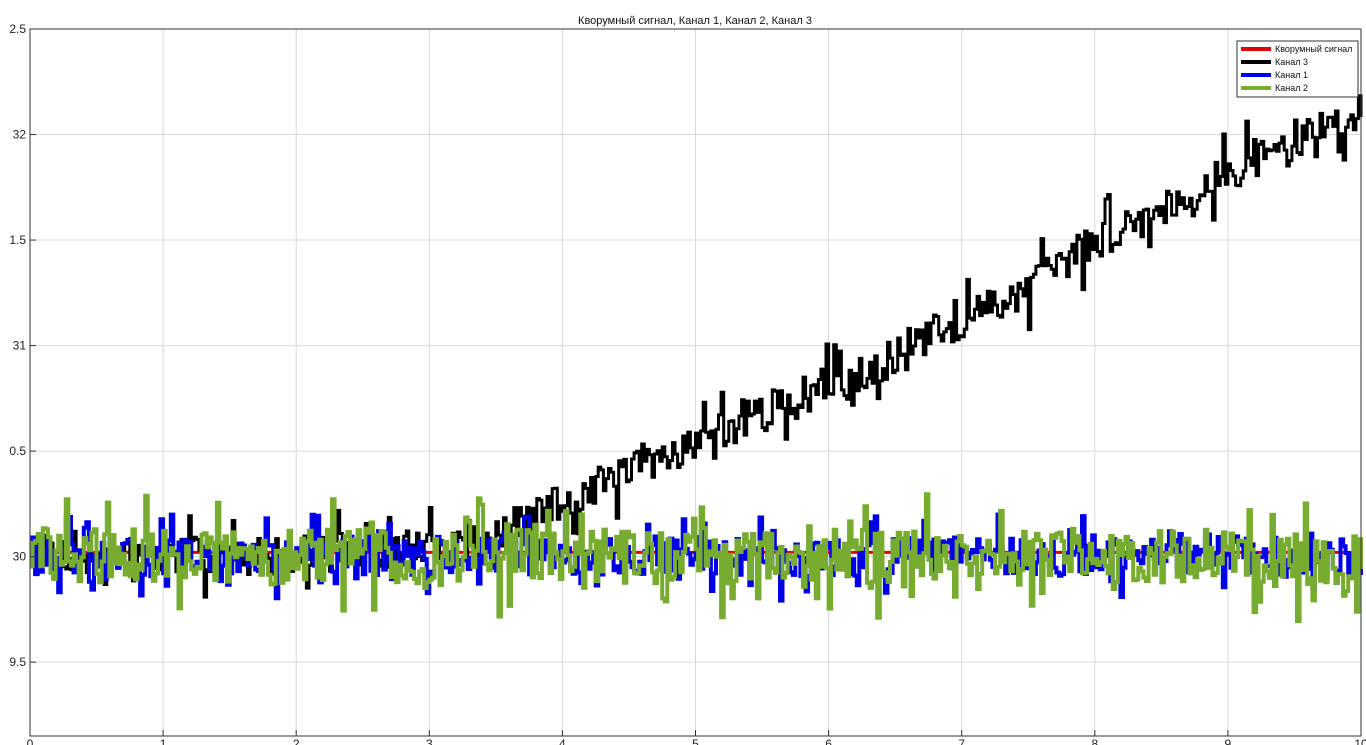 Image resolution: width=1366 pixels, height=745 pixels. I want to click on x-tick-label: 2, so click(296, 741).